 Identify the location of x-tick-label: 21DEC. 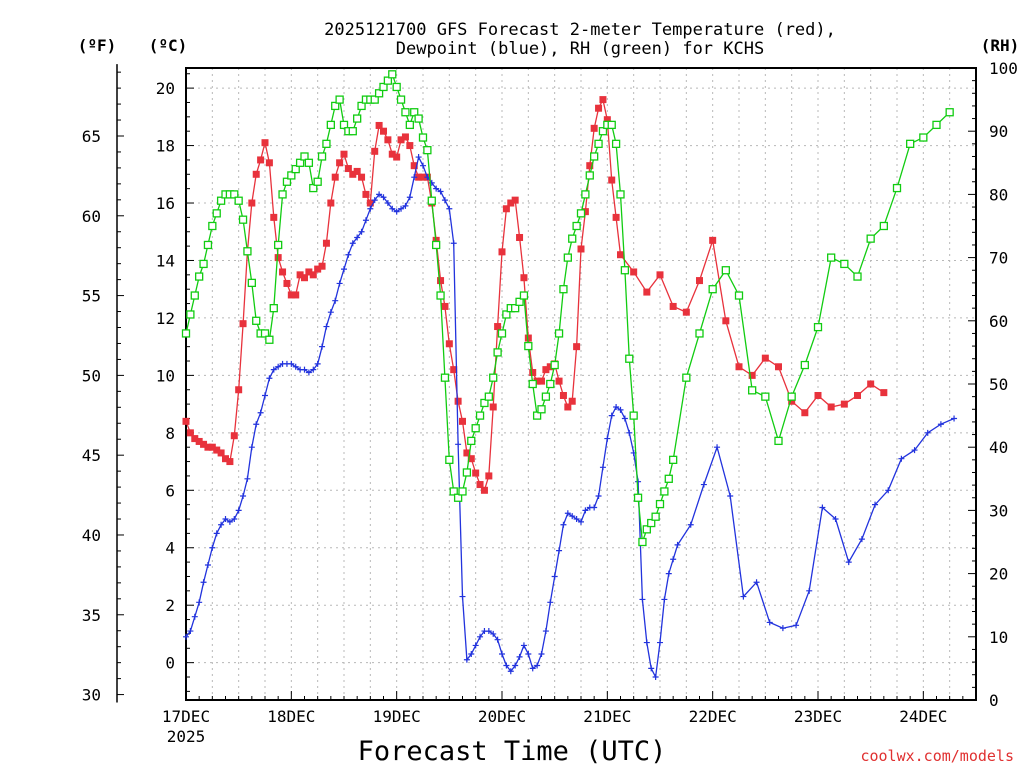
(607, 716).